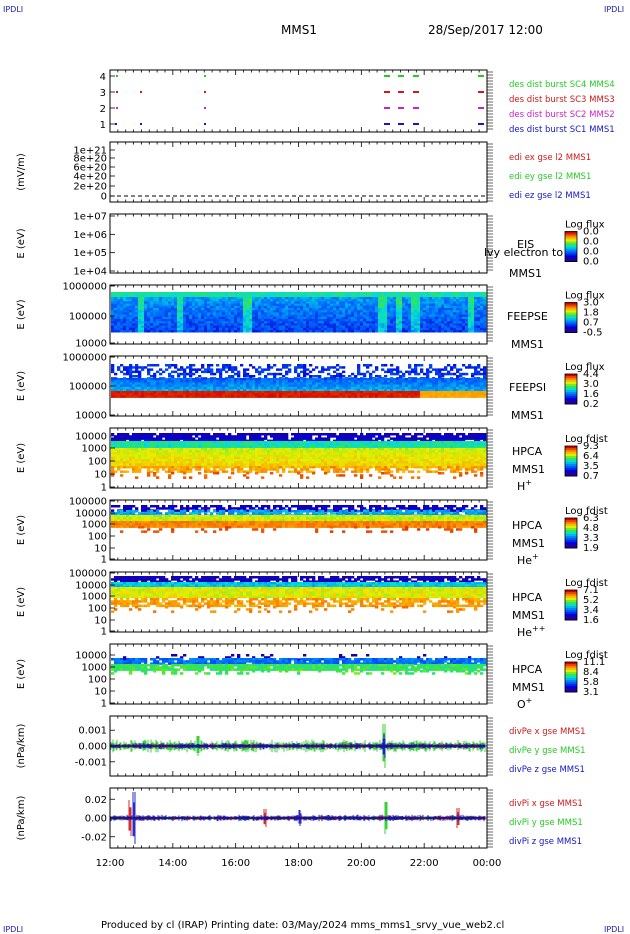 This screenshot has width=630, height=934. I want to click on feeps-e-colorbar-frame, so click(571, 317).